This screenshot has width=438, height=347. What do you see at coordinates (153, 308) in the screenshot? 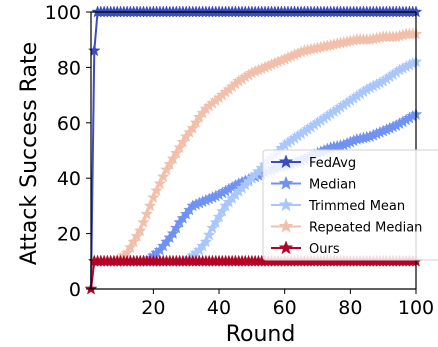
I see `x-tick-label: 20` at bounding box center [153, 308].